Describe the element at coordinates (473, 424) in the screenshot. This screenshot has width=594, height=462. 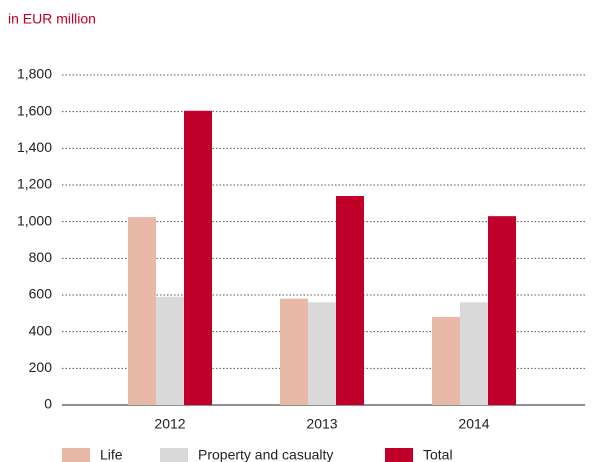
I see `x-tick-label: 2014` at that location.